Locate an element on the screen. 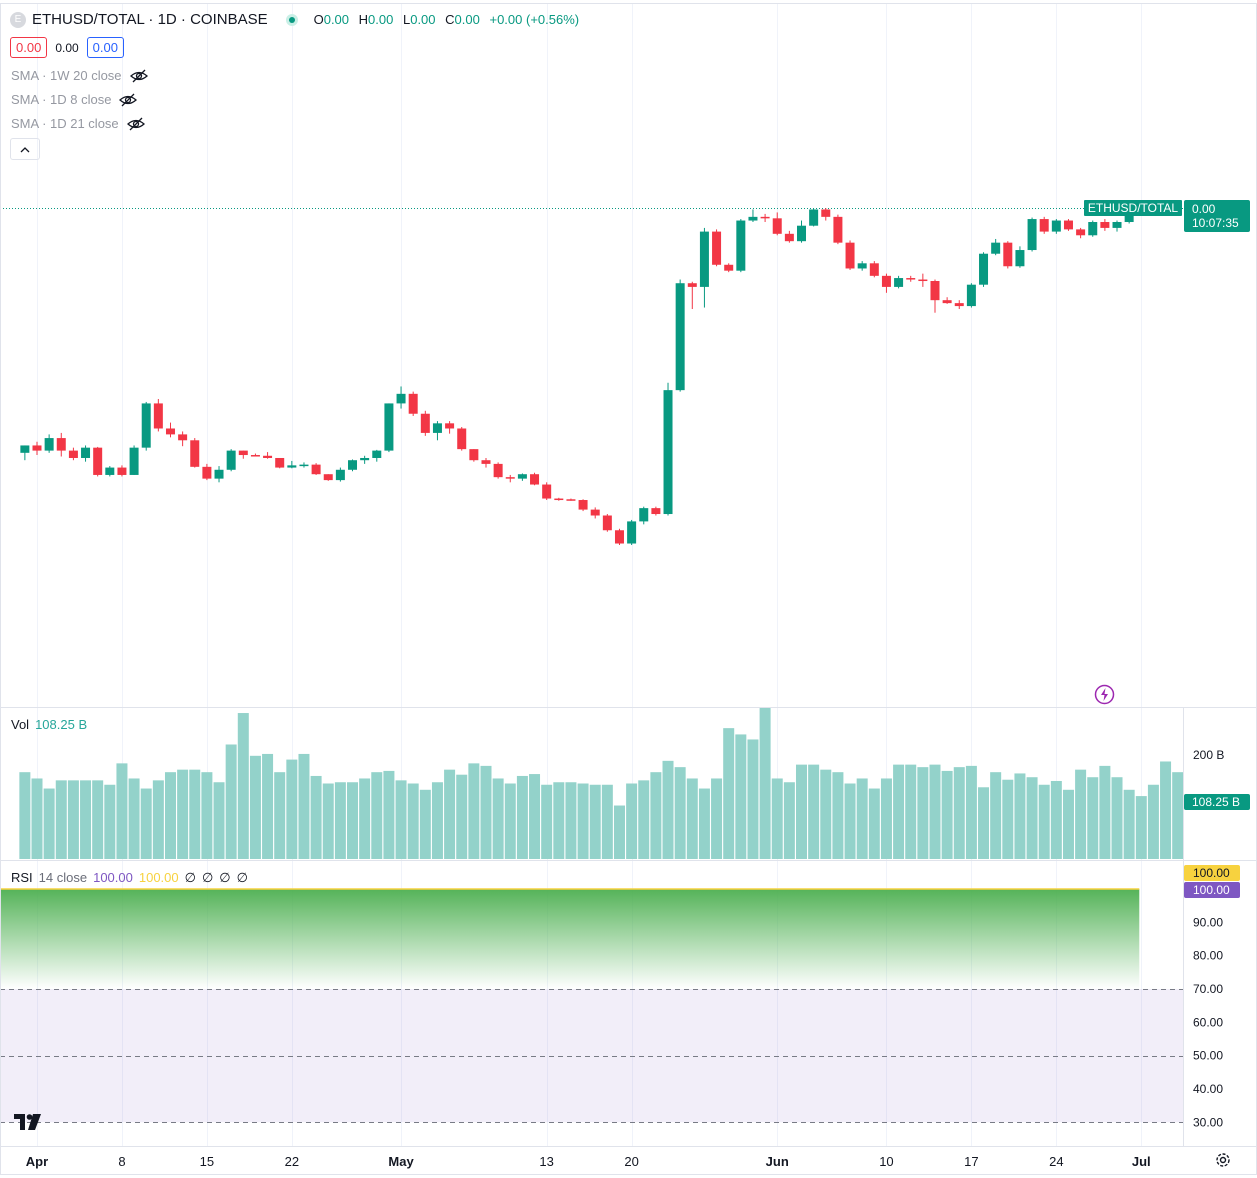 This screenshot has height=1178, width=1257. rsi-legend: RSI 14 close 100.00 100.00 ∅ ∅ ∅ ∅ is located at coordinates (129, 878).